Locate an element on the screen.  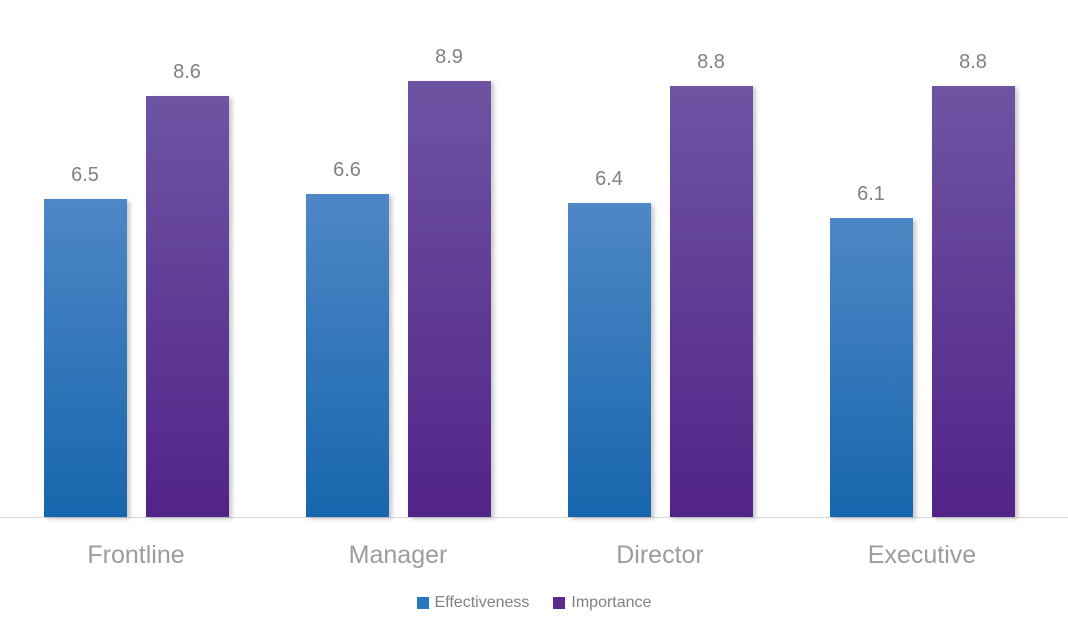
bar-effectiveness-manager is located at coordinates (347, 355).